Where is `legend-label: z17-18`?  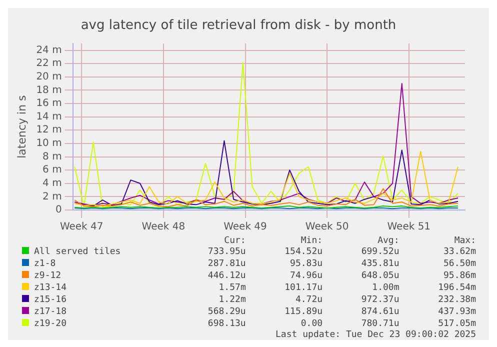
legend-label: z17-18 is located at coordinates (50, 312).